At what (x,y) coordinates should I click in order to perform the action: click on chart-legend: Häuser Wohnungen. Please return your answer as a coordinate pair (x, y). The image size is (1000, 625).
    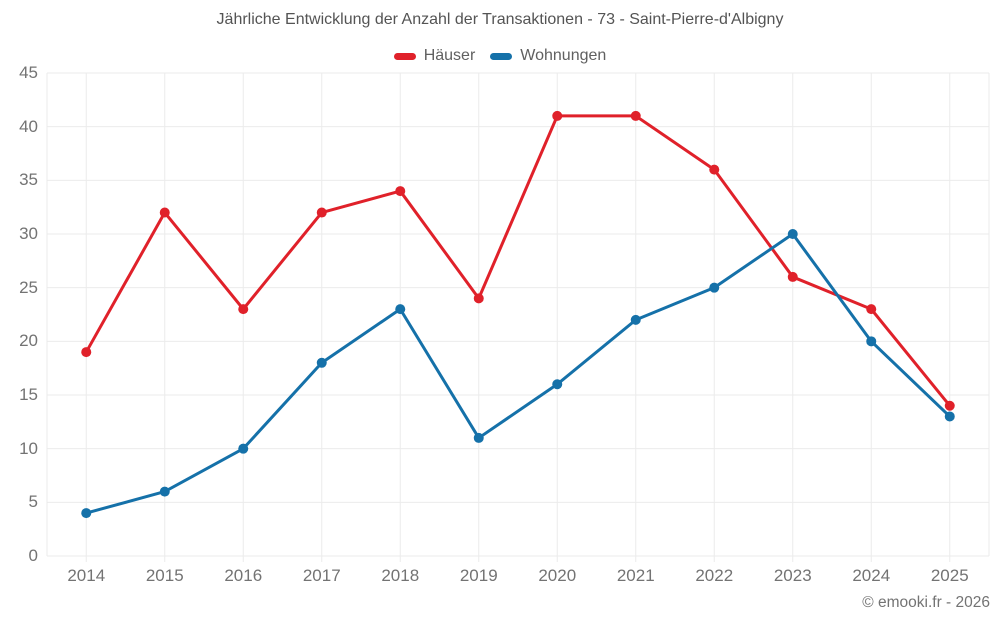
    Looking at the image, I should click on (500, 56).